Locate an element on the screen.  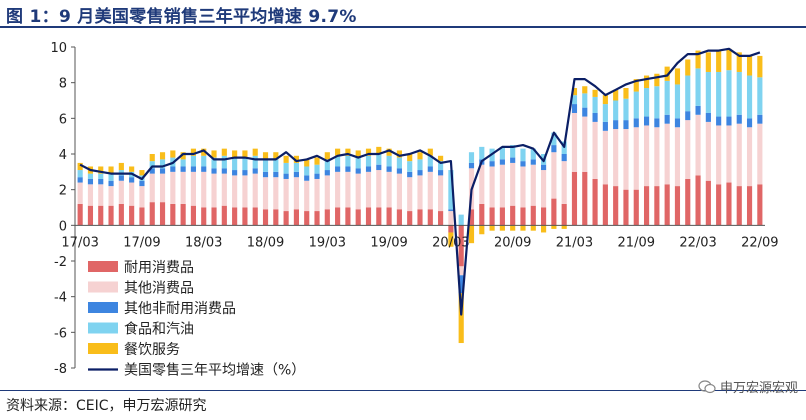
x-tick-label: 22/03 is located at coordinates (697, 242).